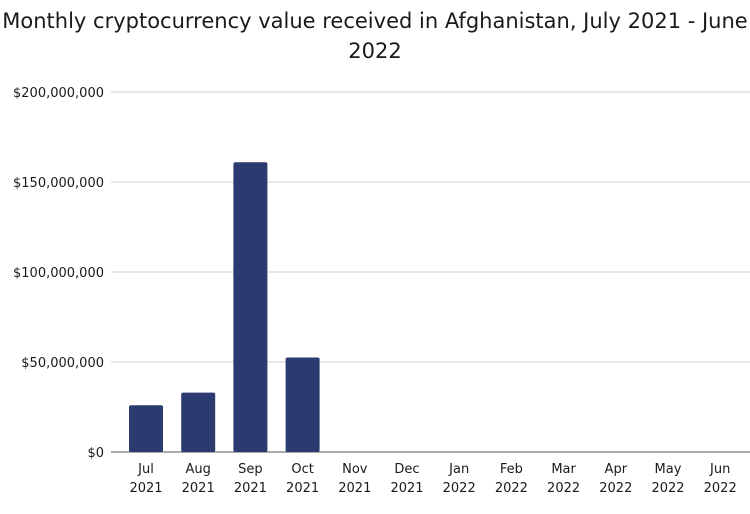 The image size is (750, 514). I want to click on x-tick-label-month: Feb, so click(511, 469).